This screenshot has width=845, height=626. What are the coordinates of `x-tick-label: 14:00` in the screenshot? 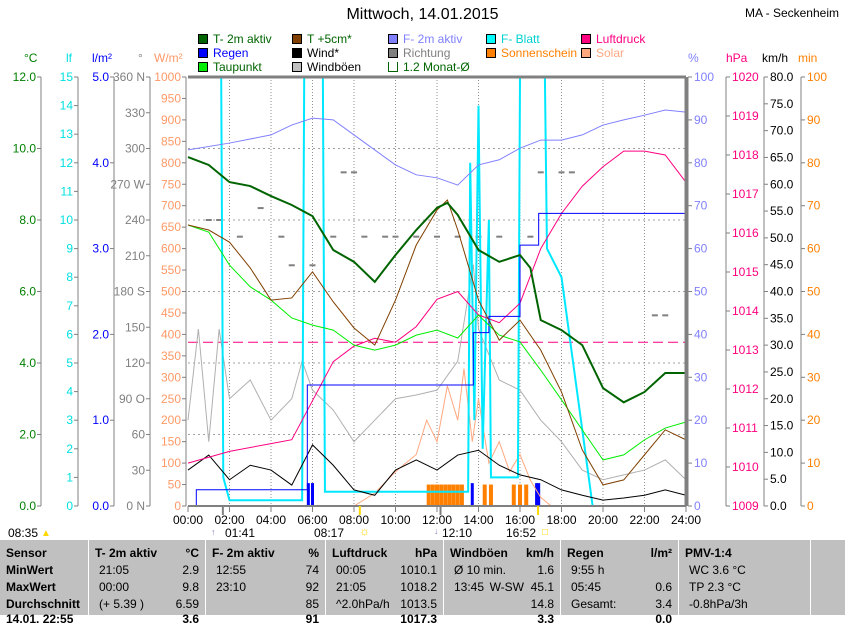 It's located at (478, 520).